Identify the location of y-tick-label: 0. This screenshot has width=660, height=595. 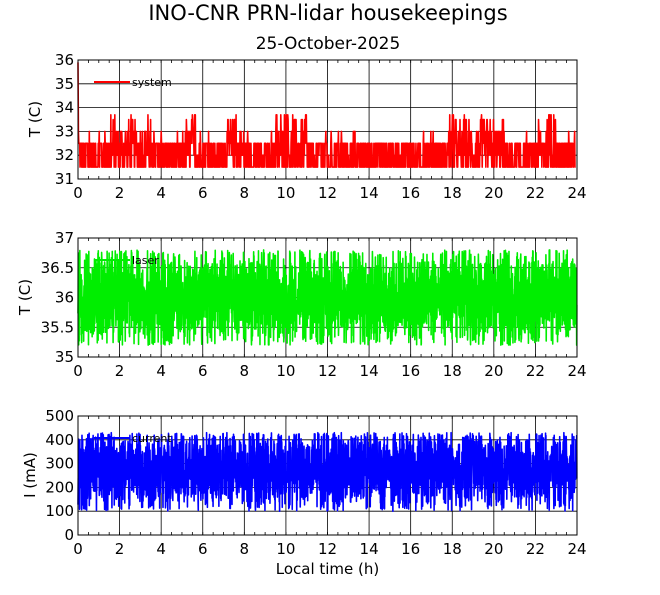
(69, 535).